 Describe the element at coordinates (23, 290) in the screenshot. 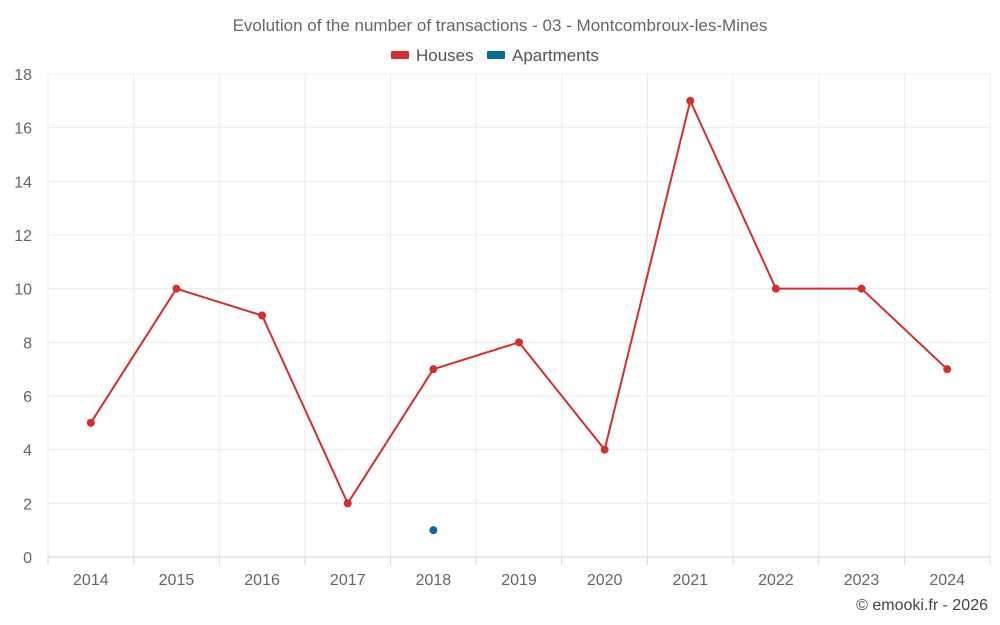

I see `y-tick-label: 10` at that location.